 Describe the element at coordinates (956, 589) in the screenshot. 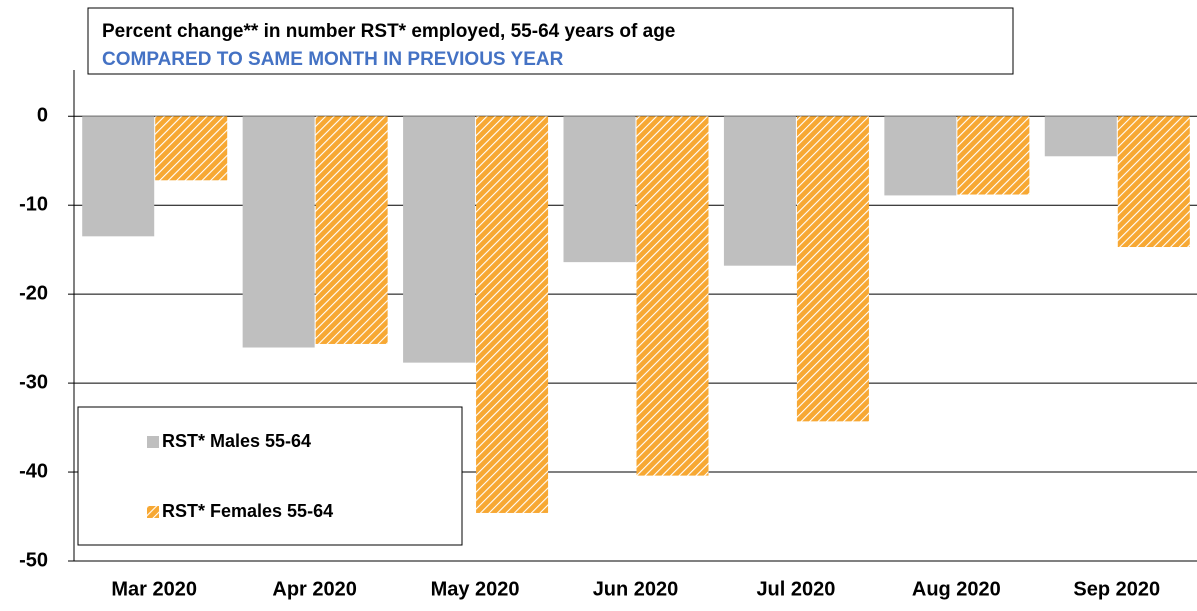

I see `x-tick-label: Aug 2020` at that location.